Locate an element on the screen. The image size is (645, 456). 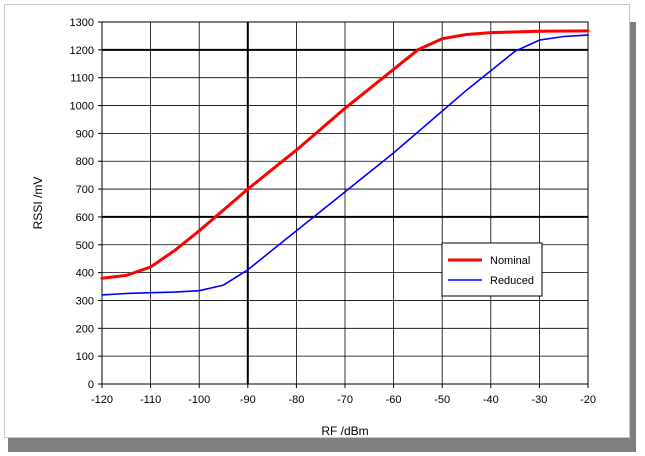
x-tick-label: -50 is located at coordinates (442, 400).